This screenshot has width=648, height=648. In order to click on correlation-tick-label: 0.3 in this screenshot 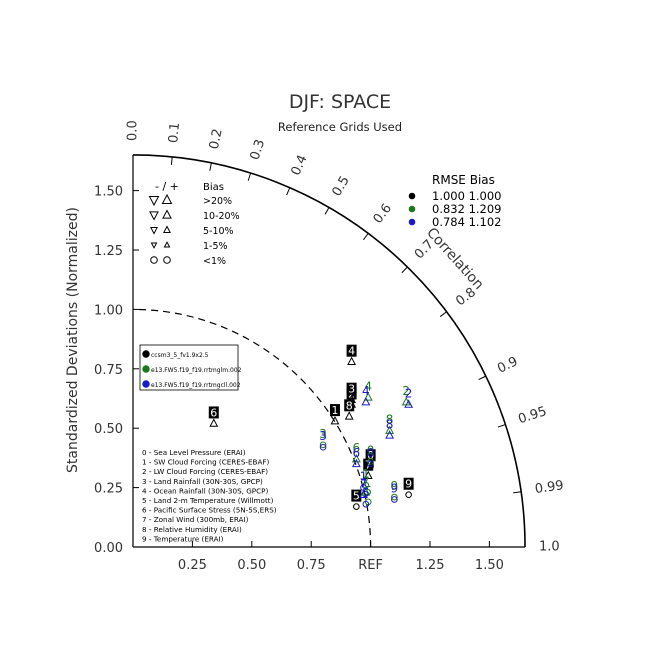, I will do `click(258, 150)`.